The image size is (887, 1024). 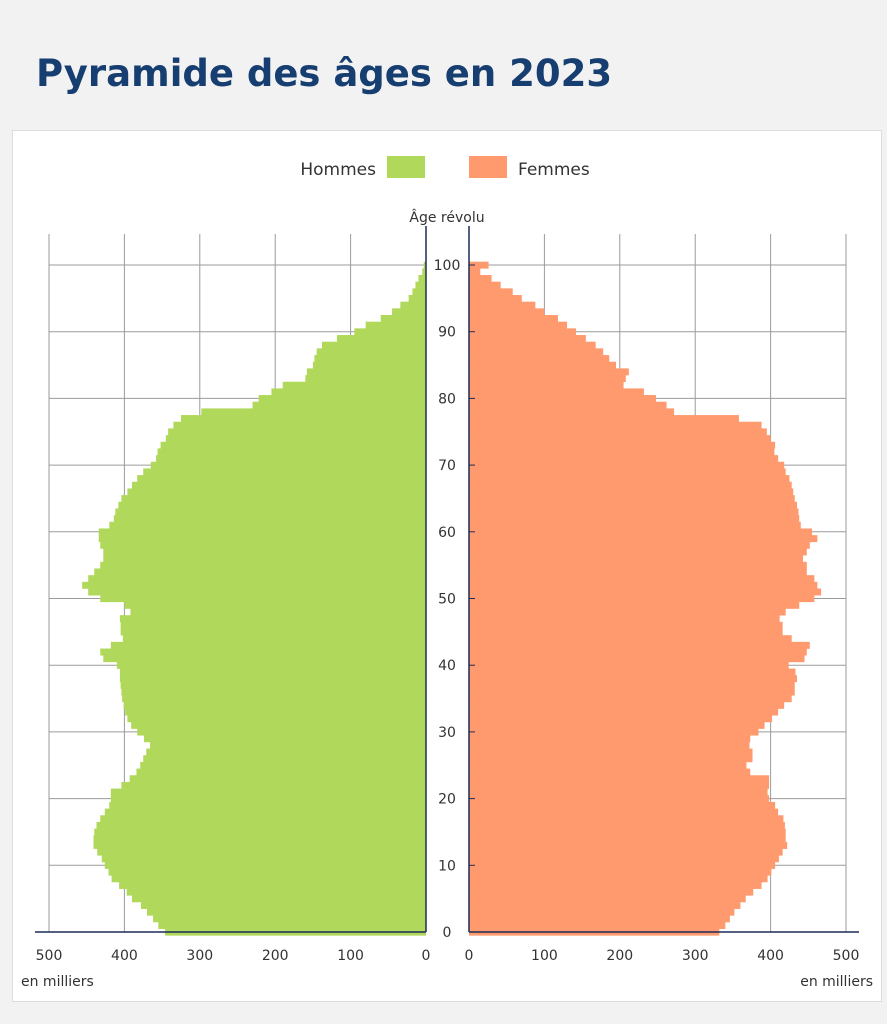 I want to click on x-tick-label-left: 500, so click(x=49, y=956).